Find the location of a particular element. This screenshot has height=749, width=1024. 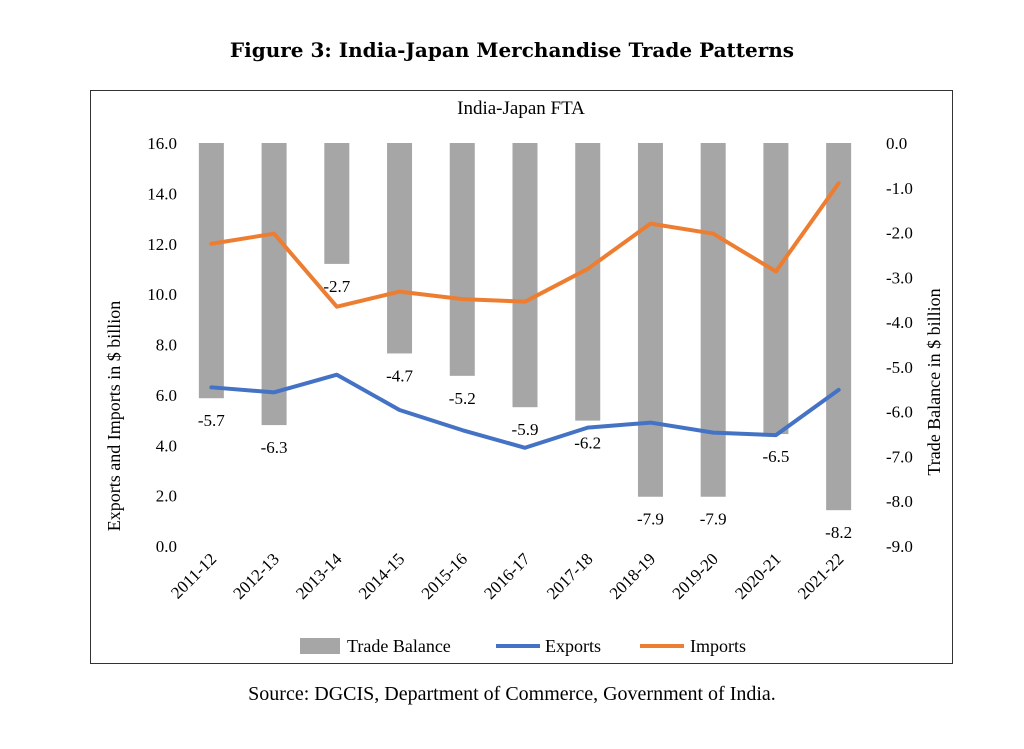

x-tick-label: 2017-18 is located at coordinates (570, 576).